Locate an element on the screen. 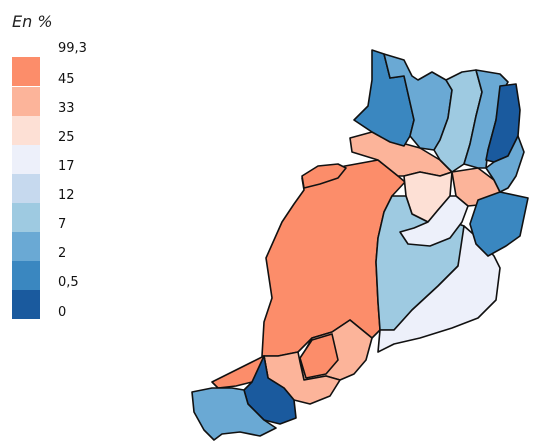 The height and width of the screenshot is (446, 534). legend-label-8: 2 is located at coordinates (62, 253).